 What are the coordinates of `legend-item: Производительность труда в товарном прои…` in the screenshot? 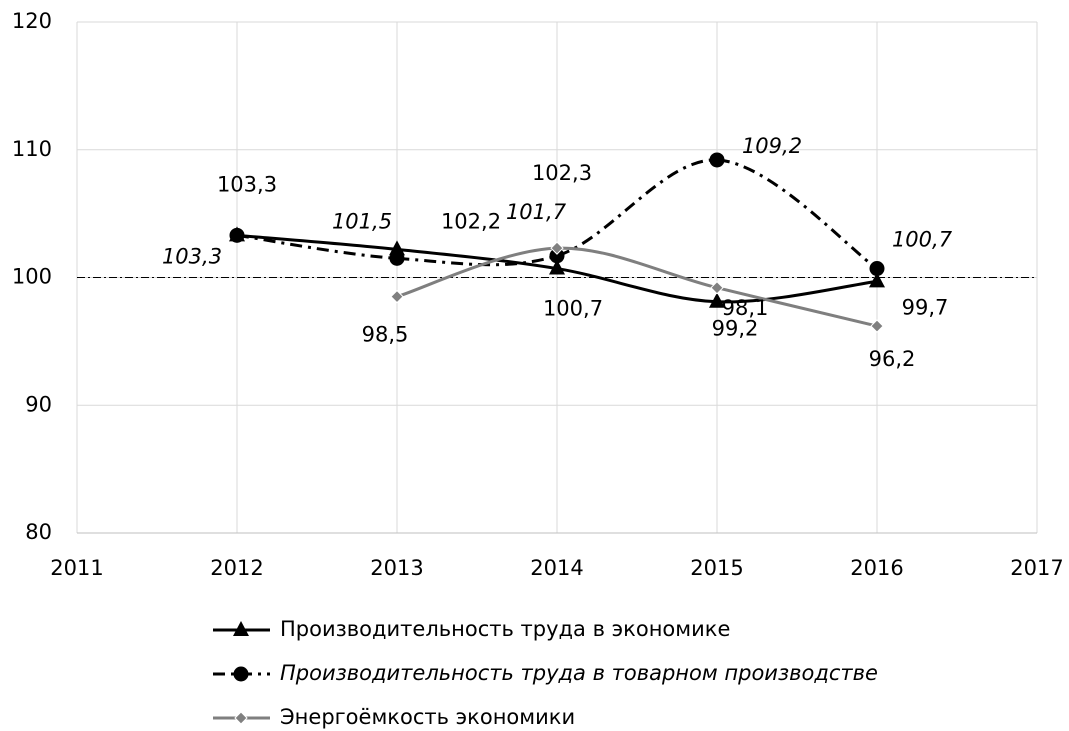 It's located at (545, 673).